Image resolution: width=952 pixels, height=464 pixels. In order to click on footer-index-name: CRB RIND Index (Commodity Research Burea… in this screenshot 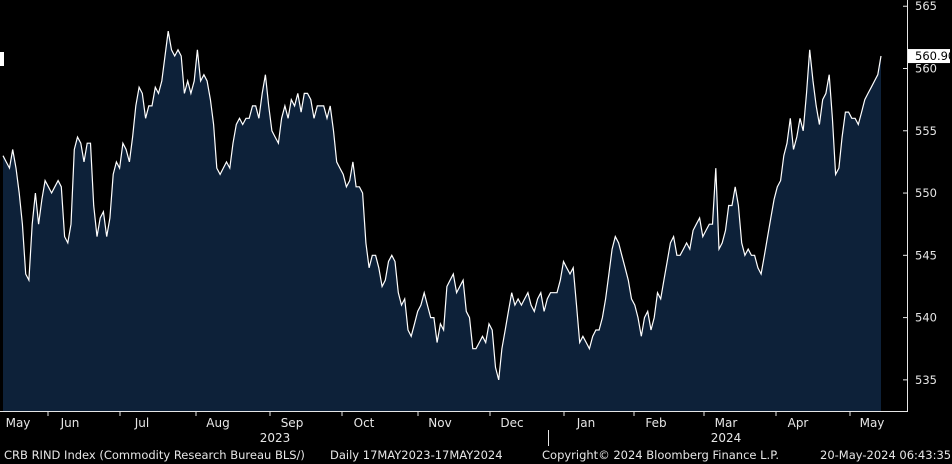, I will do `click(154, 455)`.